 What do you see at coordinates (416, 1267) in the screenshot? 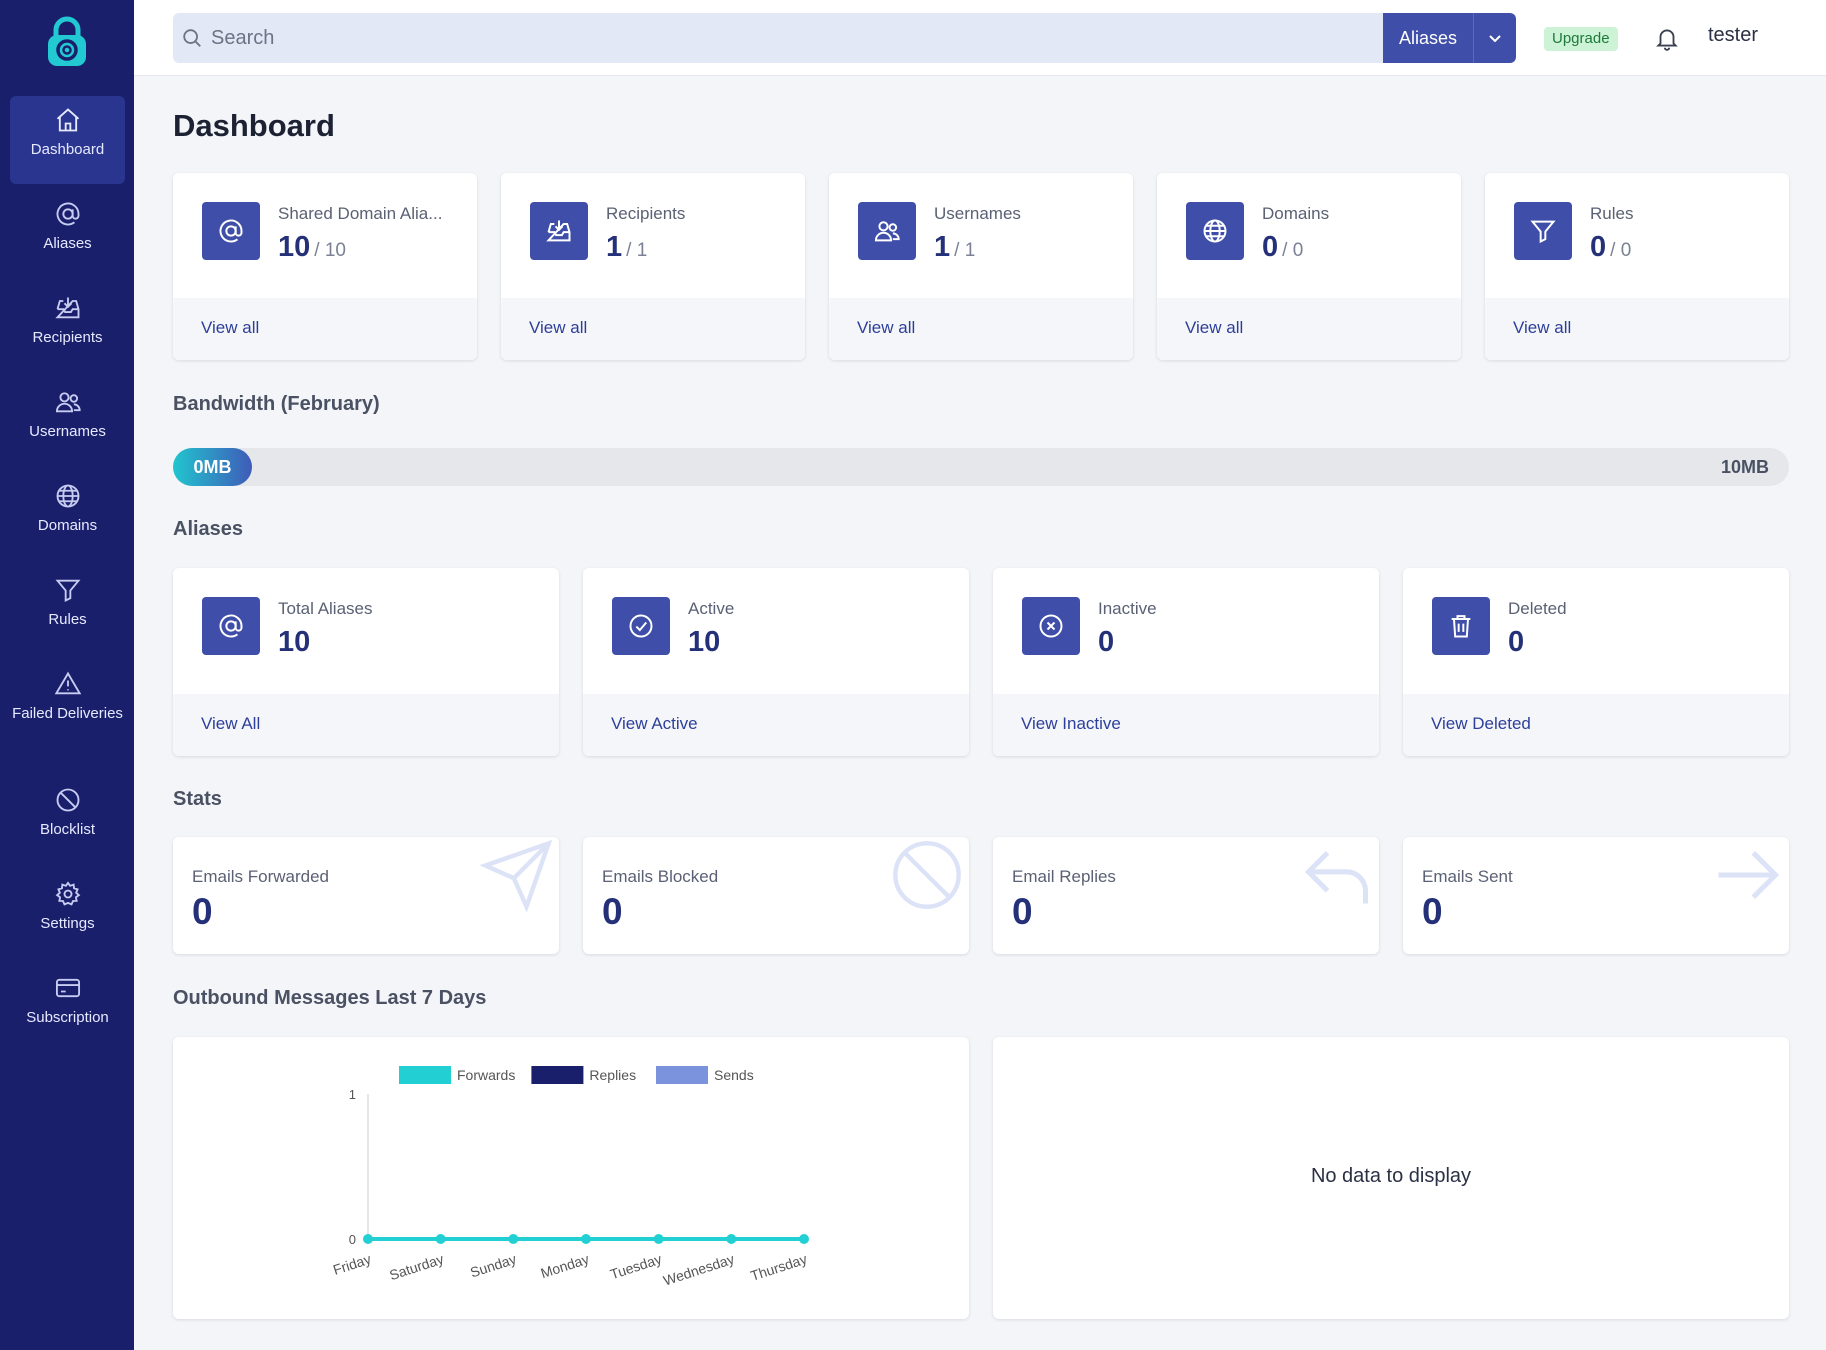
I see `x-tick-label: Saturday` at bounding box center [416, 1267].